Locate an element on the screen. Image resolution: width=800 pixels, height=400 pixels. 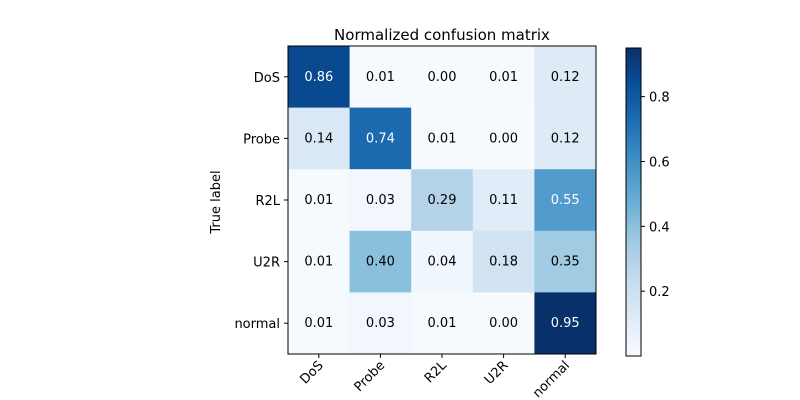
cell-value-label: 0.40 is located at coordinates (380, 262).